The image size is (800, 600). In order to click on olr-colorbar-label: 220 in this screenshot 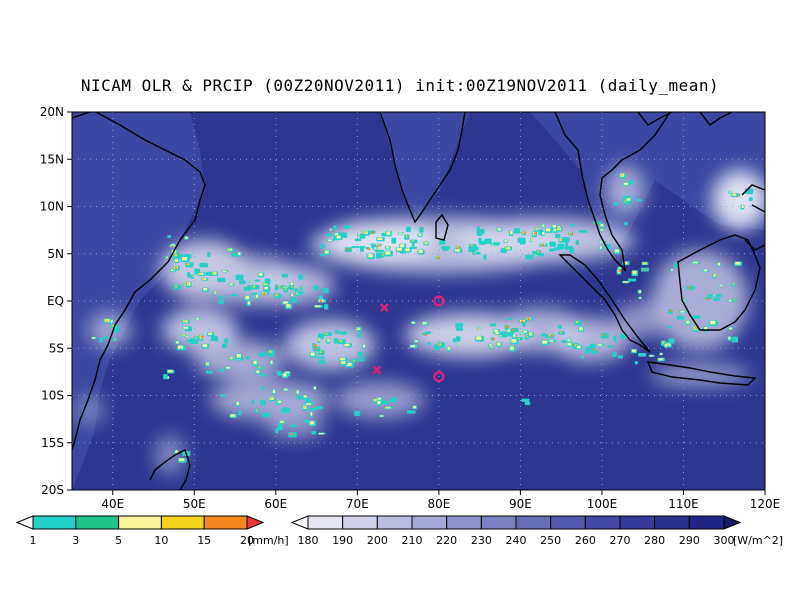, I will do `click(446, 540)`.